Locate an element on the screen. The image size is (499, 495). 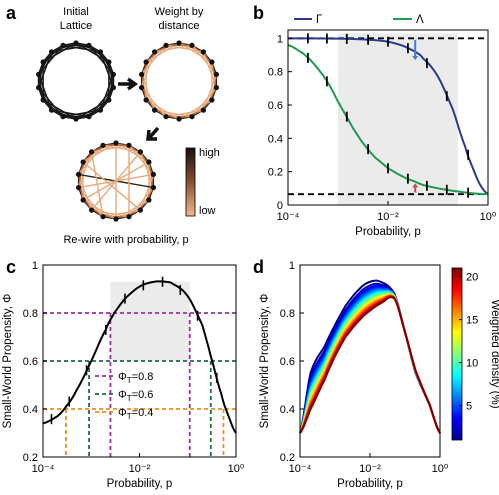
b-ytick-label: 1 is located at coordinates (280, 39).